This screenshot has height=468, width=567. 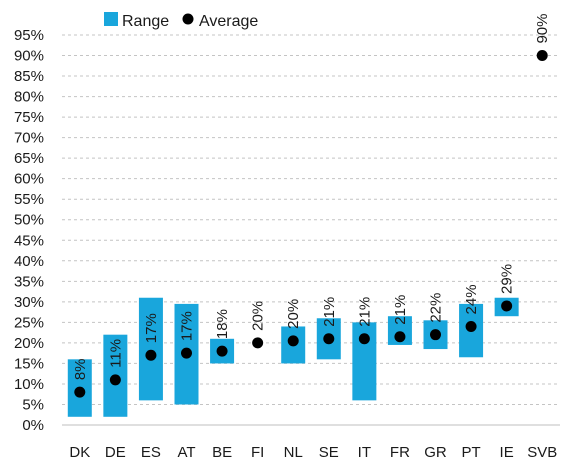 What do you see at coordinates (181, 21) in the screenshot?
I see `legend: Range Average` at bounding box center [181, 21].